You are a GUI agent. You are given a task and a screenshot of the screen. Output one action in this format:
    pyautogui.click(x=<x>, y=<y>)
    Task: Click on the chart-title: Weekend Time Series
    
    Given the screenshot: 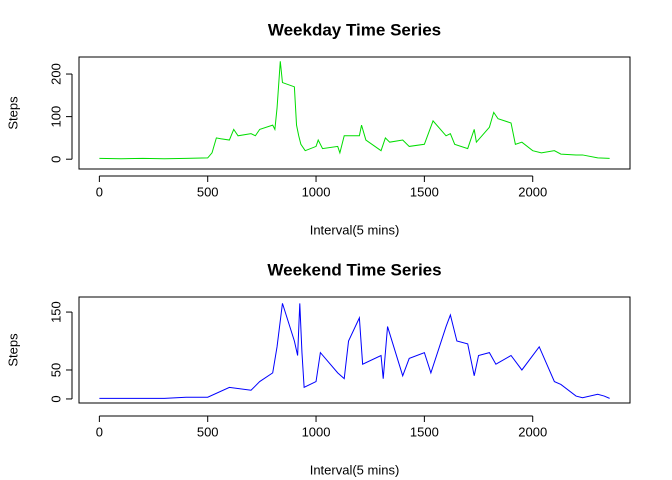 What is the action you would take?
    pyautogui.click(x=354, y=269)
    